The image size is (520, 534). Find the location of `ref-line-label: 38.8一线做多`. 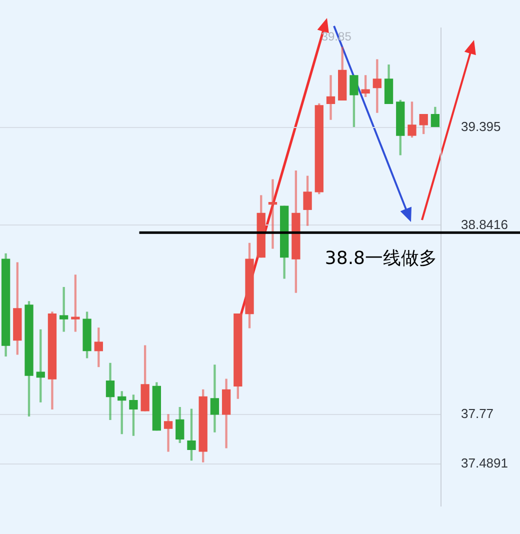

ref-line-label: 38.8一线做多 is located at coordinates (380, 259).